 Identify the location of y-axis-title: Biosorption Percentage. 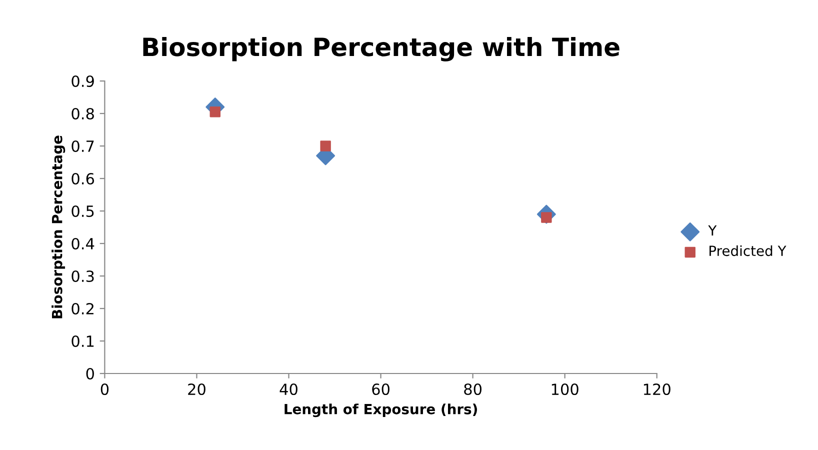
(59, 227).